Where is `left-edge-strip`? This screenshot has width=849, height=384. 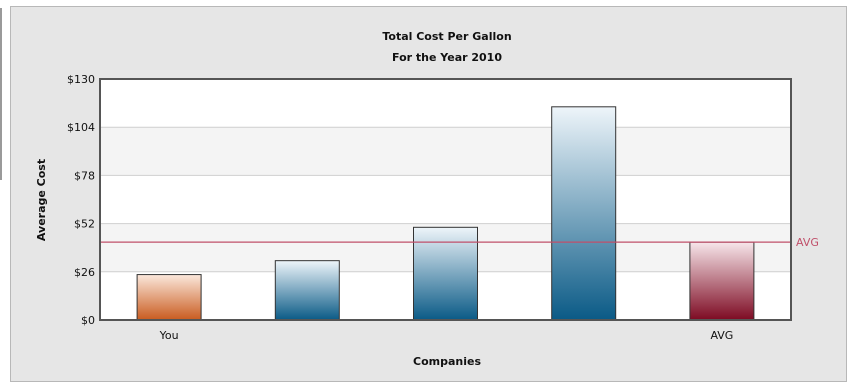
left-edge-strip is located at coordinates (1, 94).